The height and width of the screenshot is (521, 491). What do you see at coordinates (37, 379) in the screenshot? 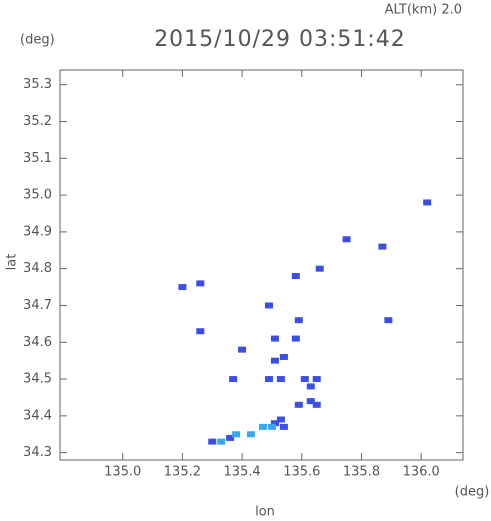
I see `y-tick-label: 34.5` at bounding box center [37, 379].